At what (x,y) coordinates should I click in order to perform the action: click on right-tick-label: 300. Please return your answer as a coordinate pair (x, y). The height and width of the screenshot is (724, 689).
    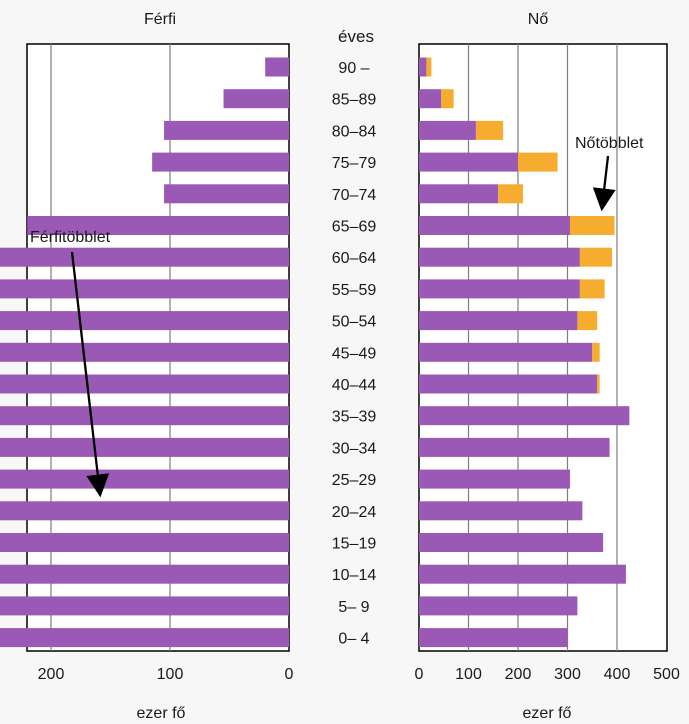
    Looking at the image, I should click on (567, 674).